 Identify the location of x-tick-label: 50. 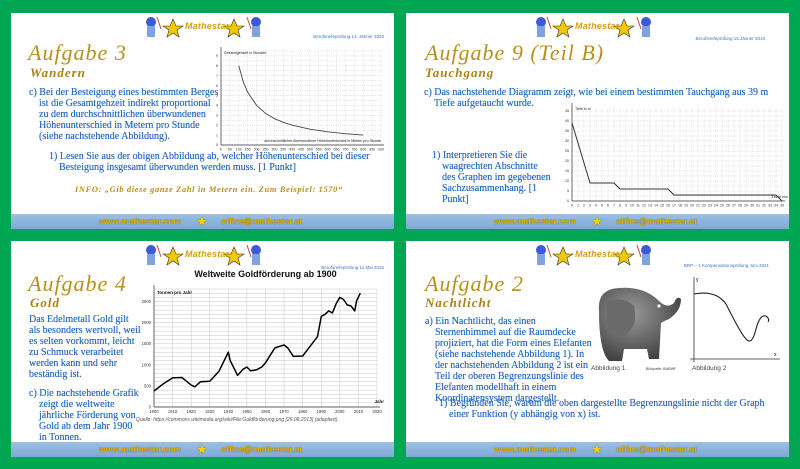
(230, 150).